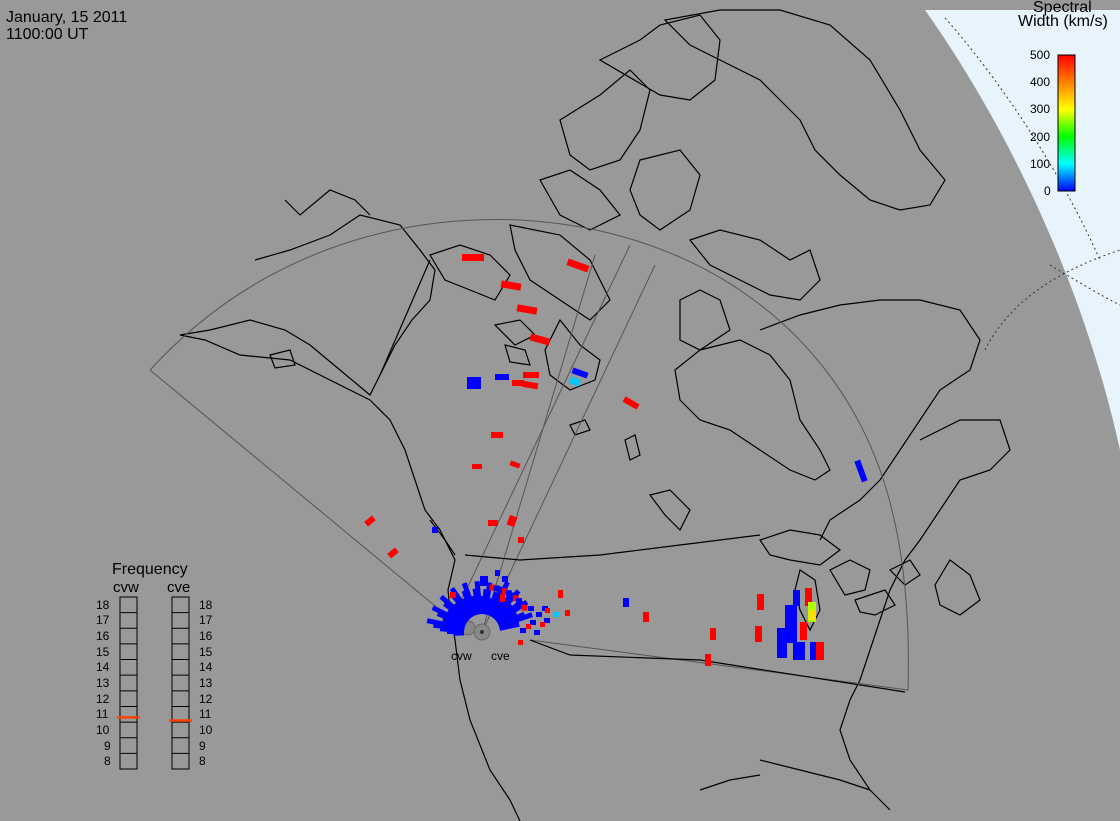 The height and width of the screenshot is (821, 1120). Describe the element at coordinates (1040, 55) in the screenshot. I see `colorbar-tick: 500` at that location.